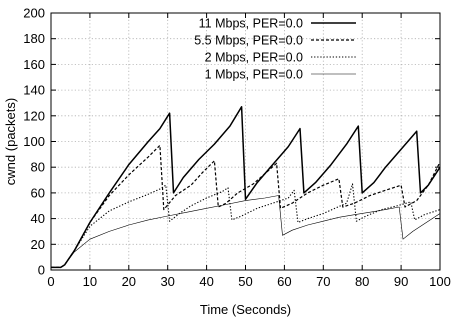  I want to click on x-tick-label: 90, so click(401, 281).